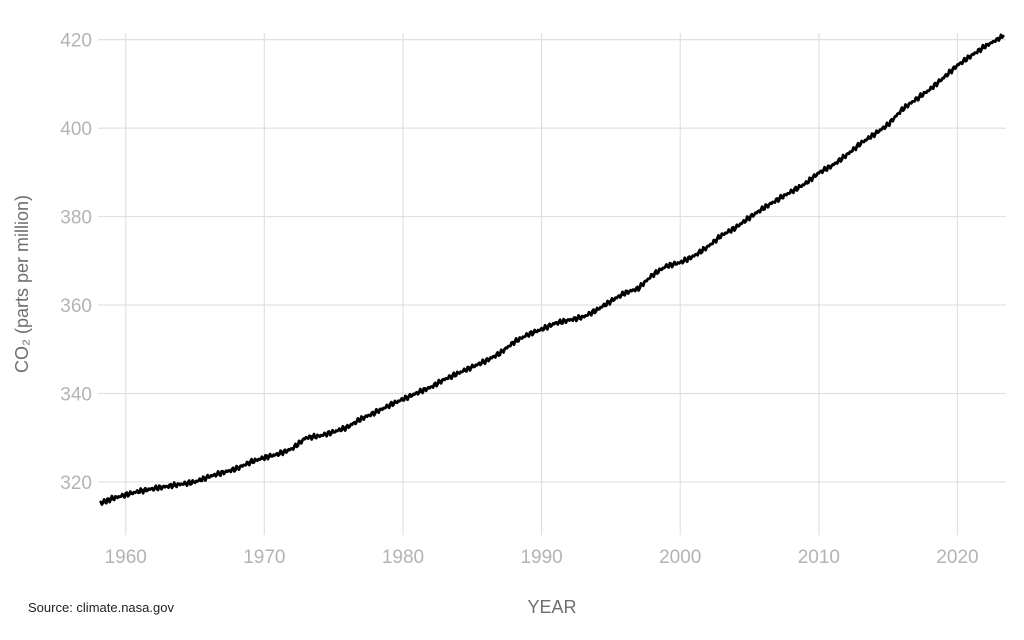 The width and height of the screenshot is (1024, 640). Describe the element at coordinates (22, 284) in the screenshot. I see `y-axis-title: CO₂ (parts per million)` at that location.